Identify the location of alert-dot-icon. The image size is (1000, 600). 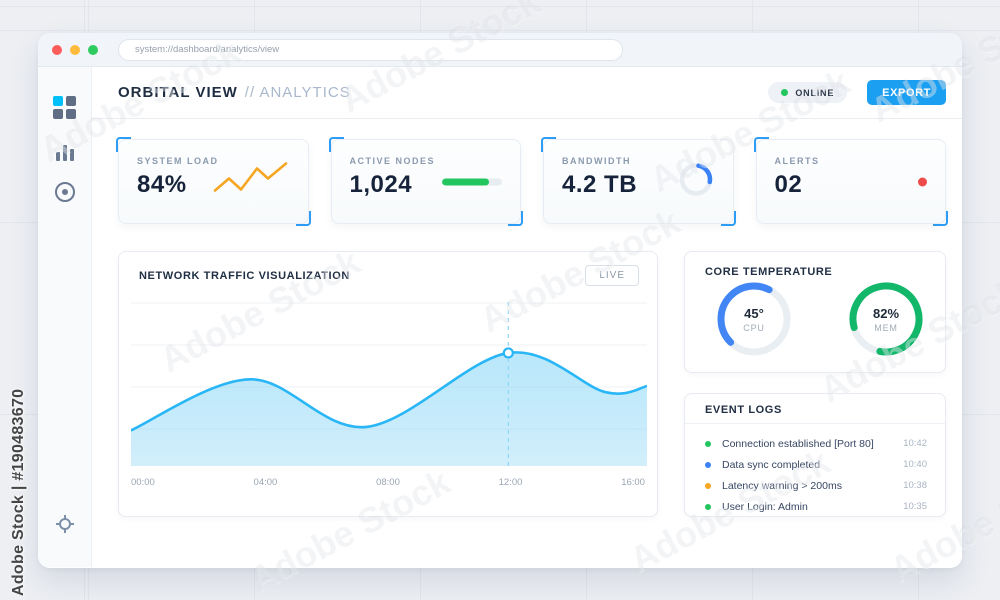
(922, 181).